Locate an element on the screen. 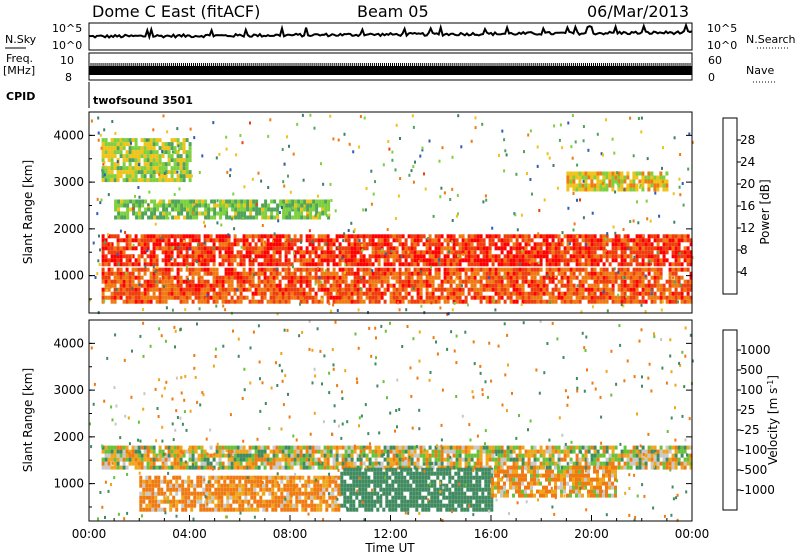 The image size is (800, 554). nave-label: Nave is located at coordinates (760, 70).